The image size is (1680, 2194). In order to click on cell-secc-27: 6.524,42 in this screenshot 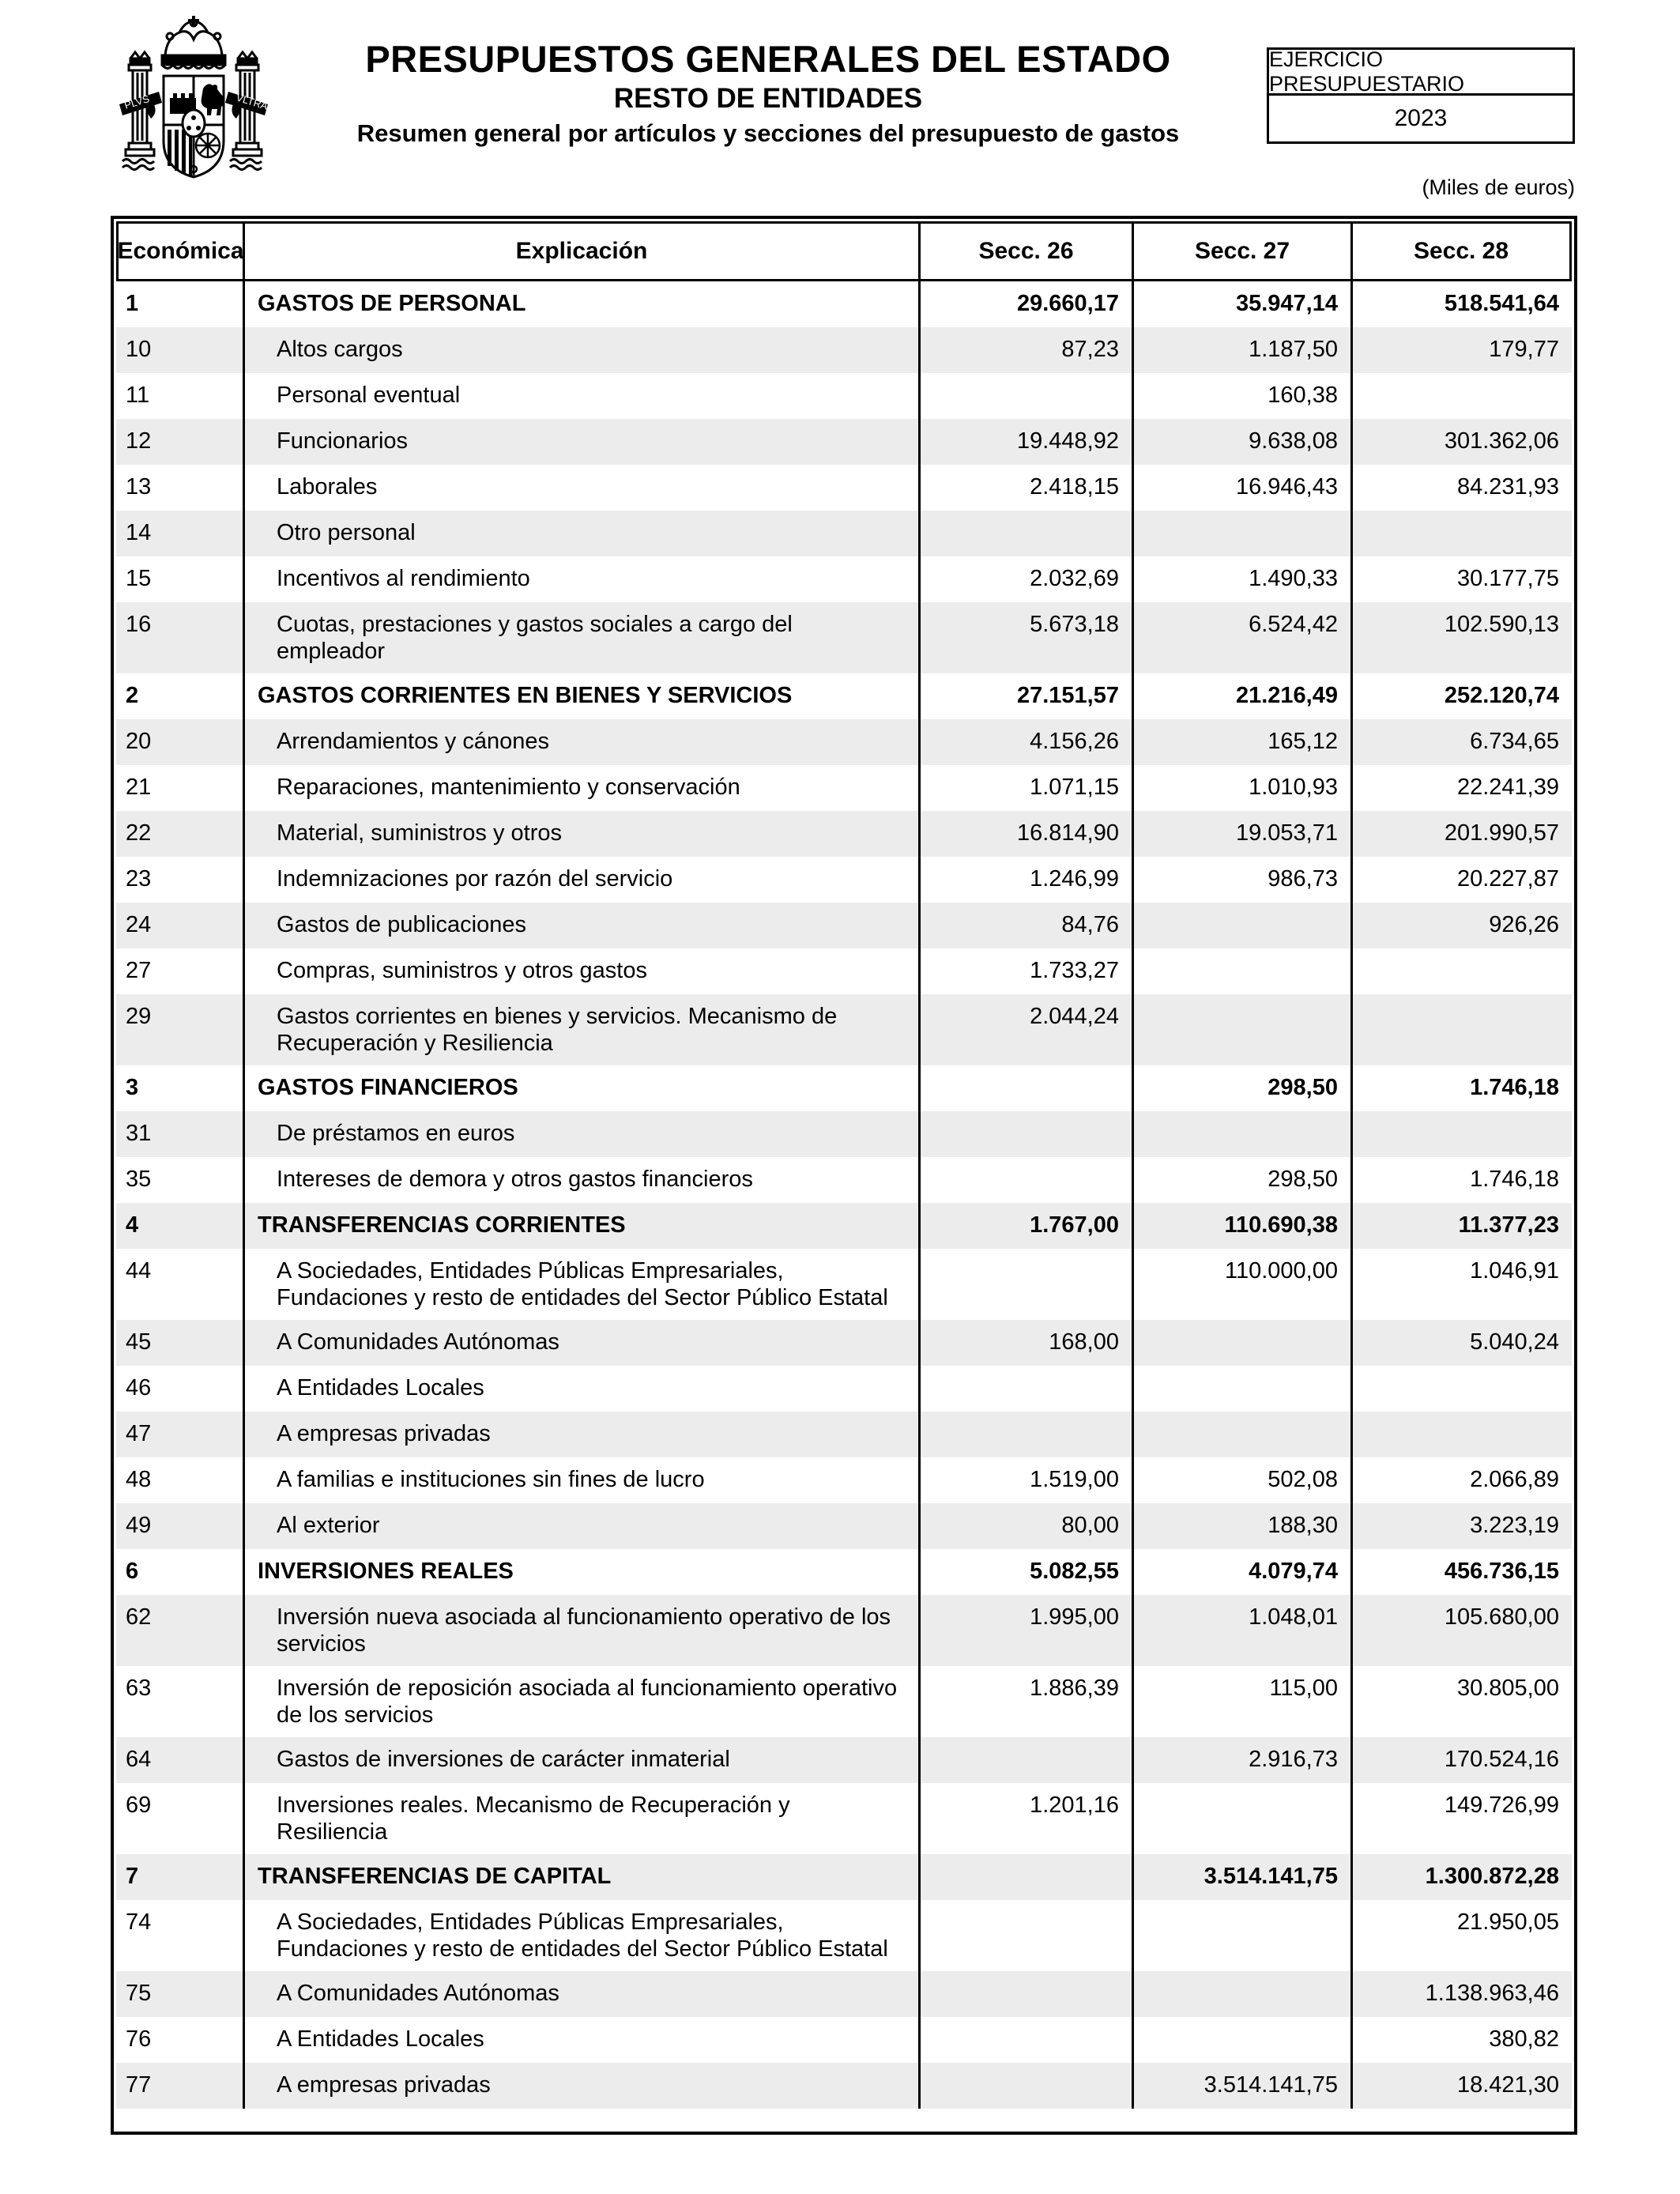, I will do `click(1243, 637)`.